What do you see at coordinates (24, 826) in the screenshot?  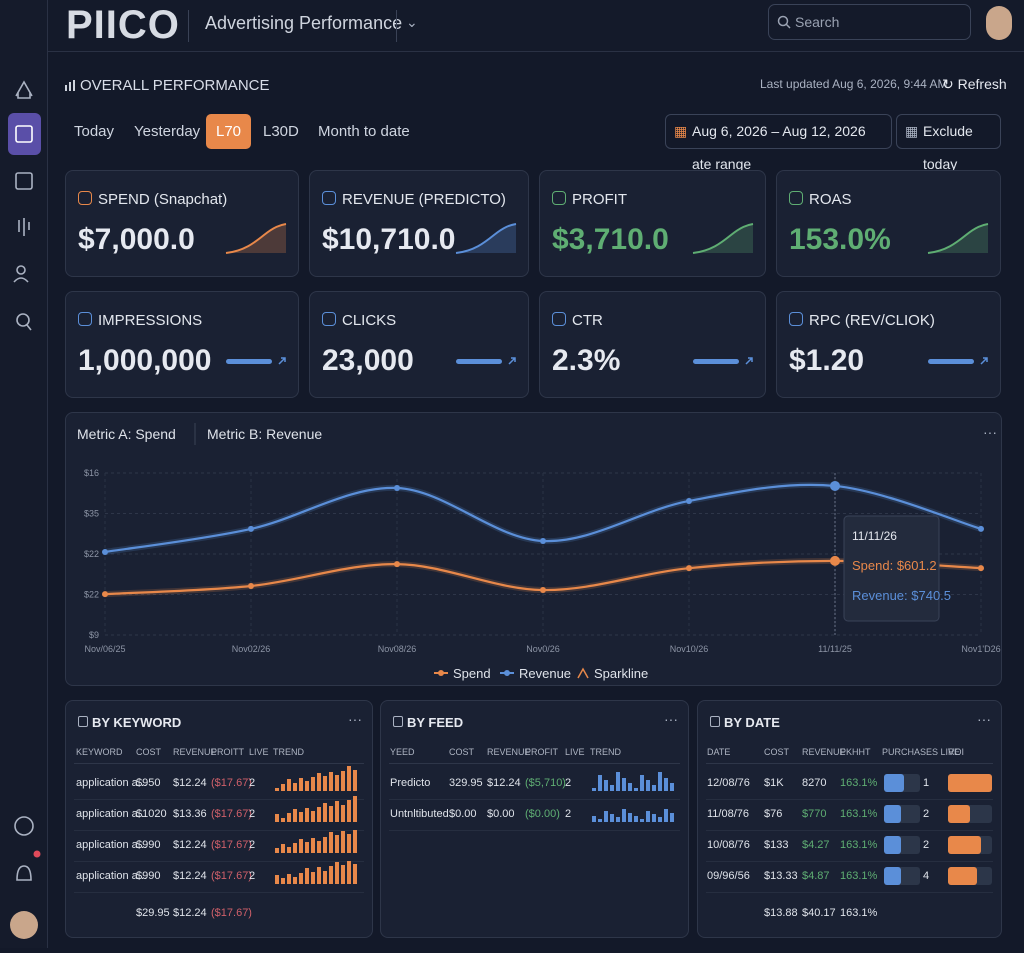 I see `help-icon` at bounding box center [24, 826].